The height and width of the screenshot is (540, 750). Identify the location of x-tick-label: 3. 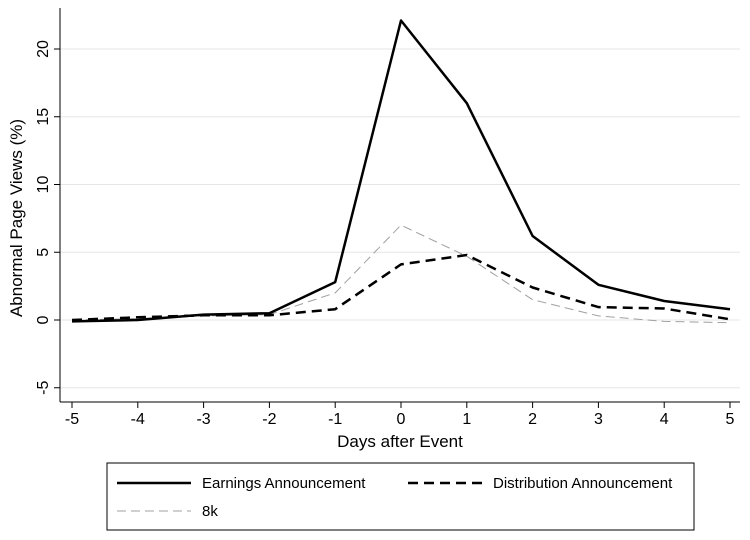
(598, 419).